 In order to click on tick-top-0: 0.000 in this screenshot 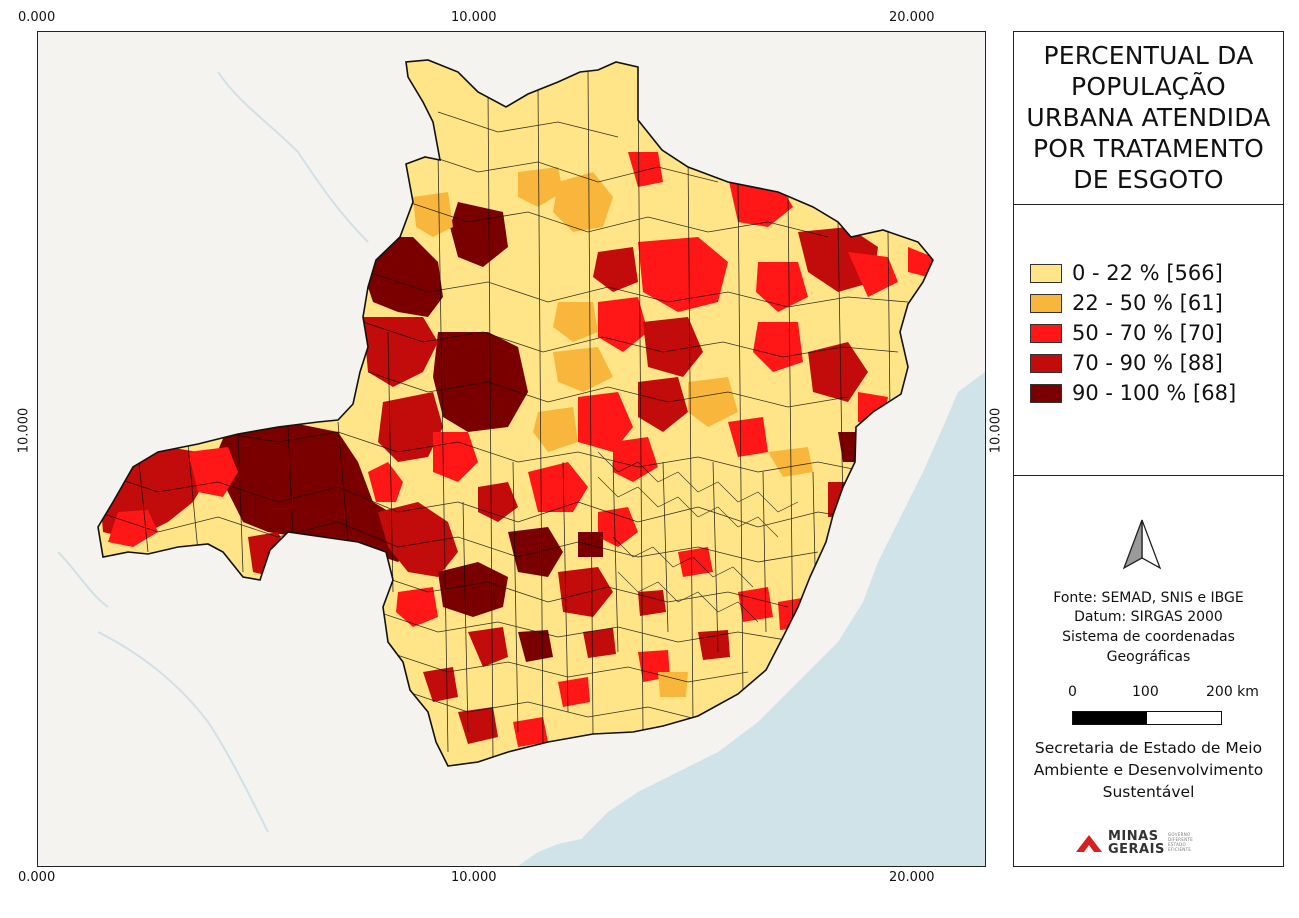, I will do `click(37, 17)`.